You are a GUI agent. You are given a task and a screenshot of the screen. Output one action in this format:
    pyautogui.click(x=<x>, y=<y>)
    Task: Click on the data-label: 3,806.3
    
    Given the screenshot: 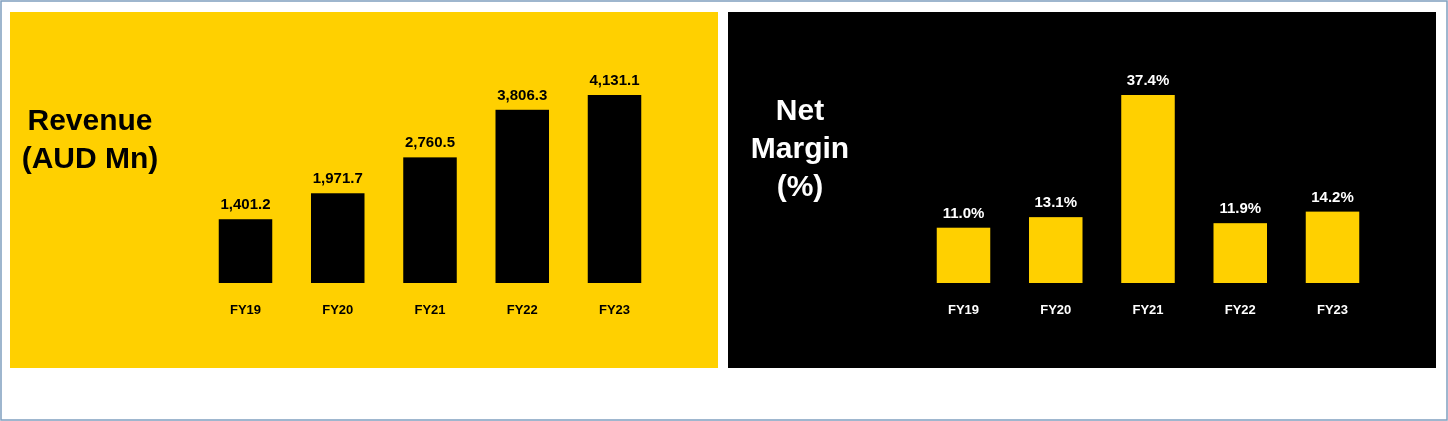 What is the action you would take?
    pyautogui.click(x=522, y=94)
    